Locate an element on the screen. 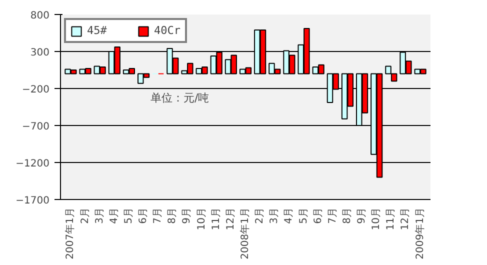 The height and width of the screenshot is (265, 487). y-tick-label: 300 is located at coordinates (40, 53).